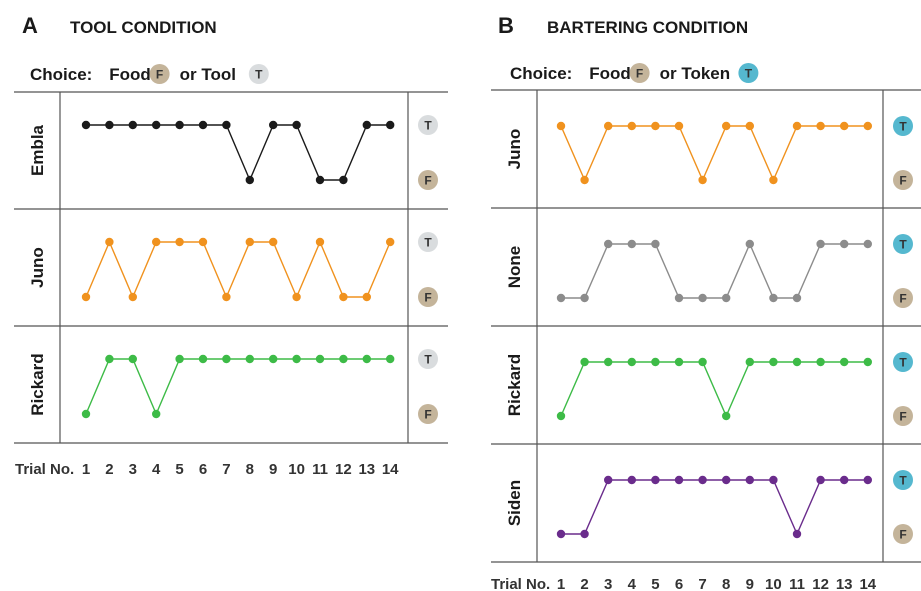 This screenshot has width=921, height=591. I want to click on panel-letter: A, so click(30, 25).